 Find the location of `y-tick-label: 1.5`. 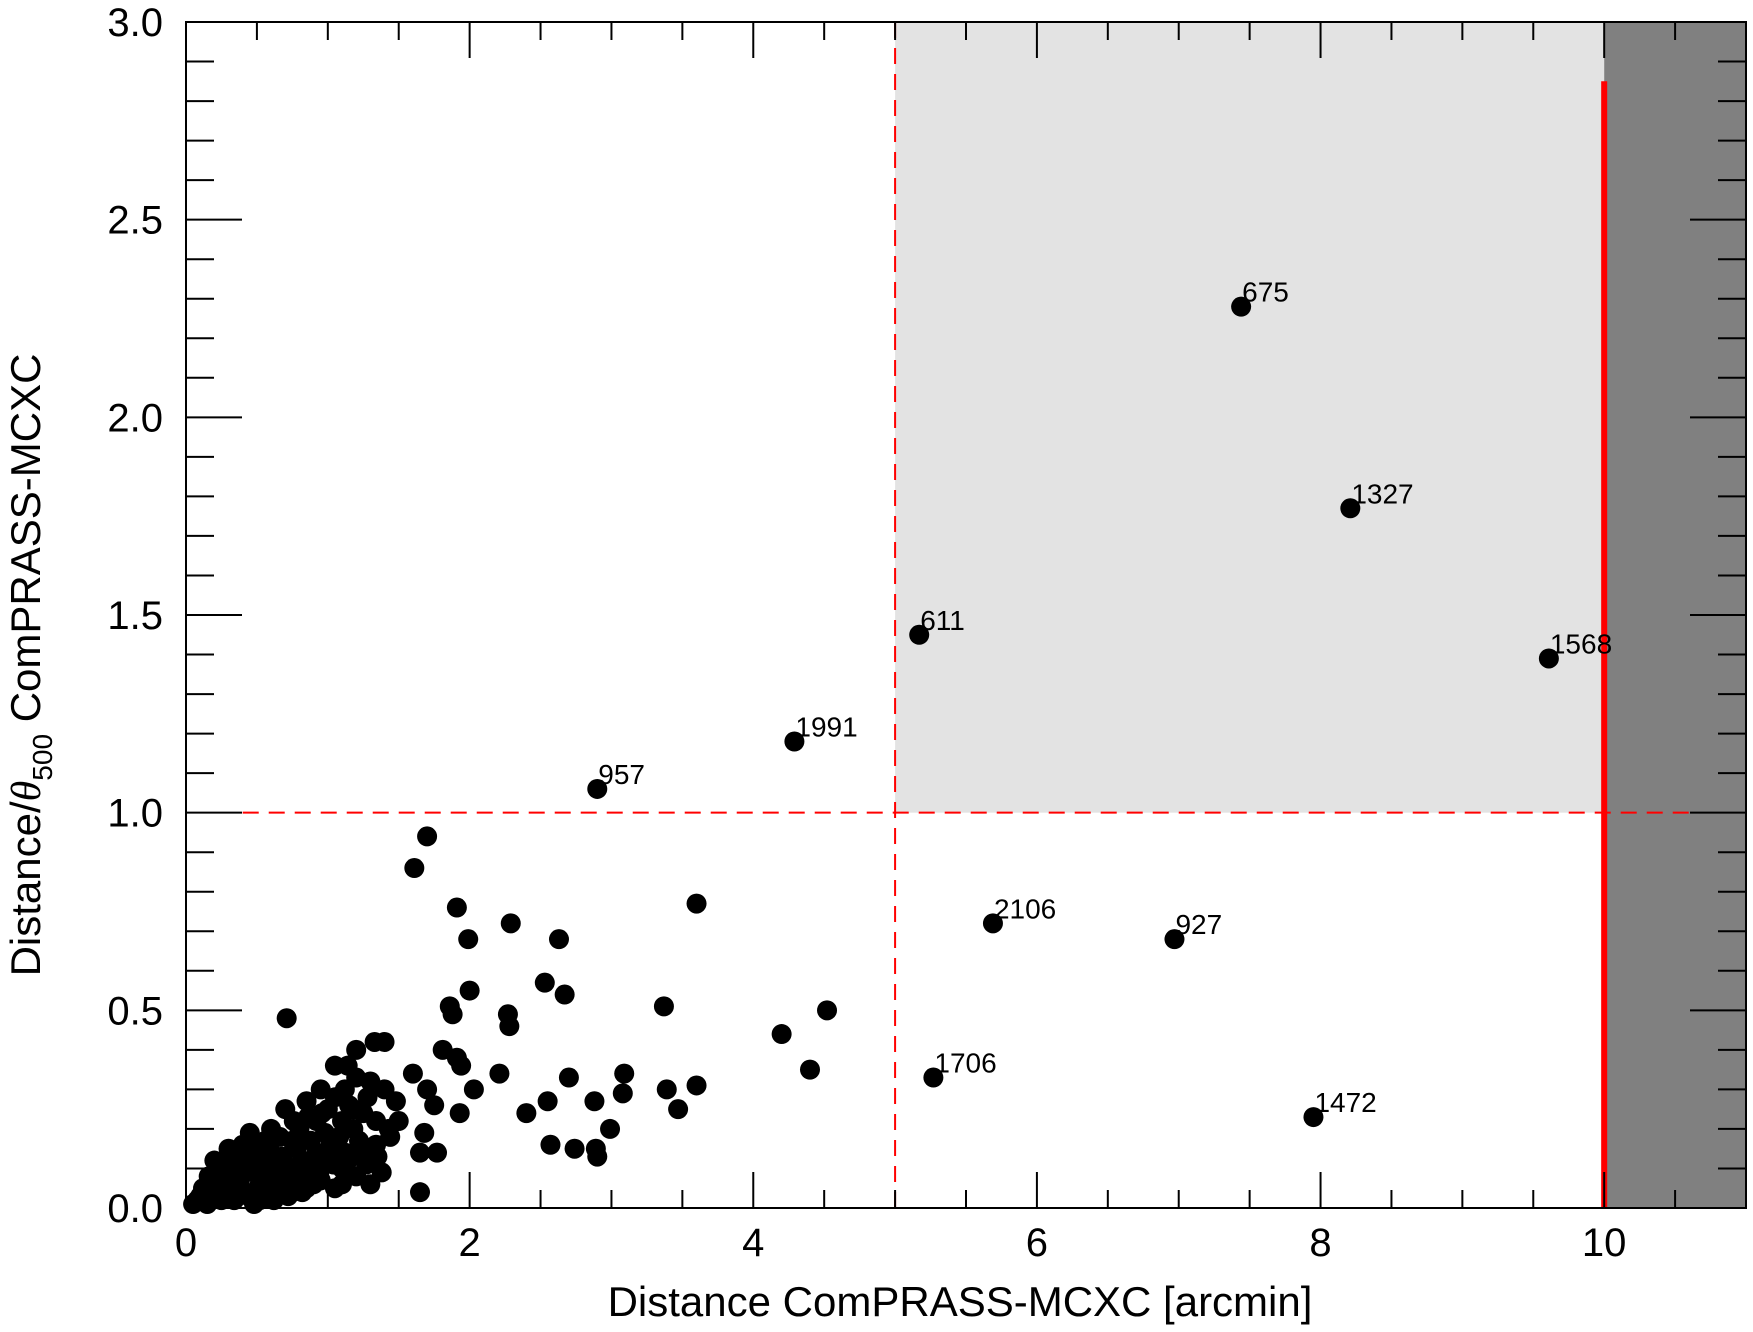

y-tick-label: 1.5 is located at coordinates (135, 616).